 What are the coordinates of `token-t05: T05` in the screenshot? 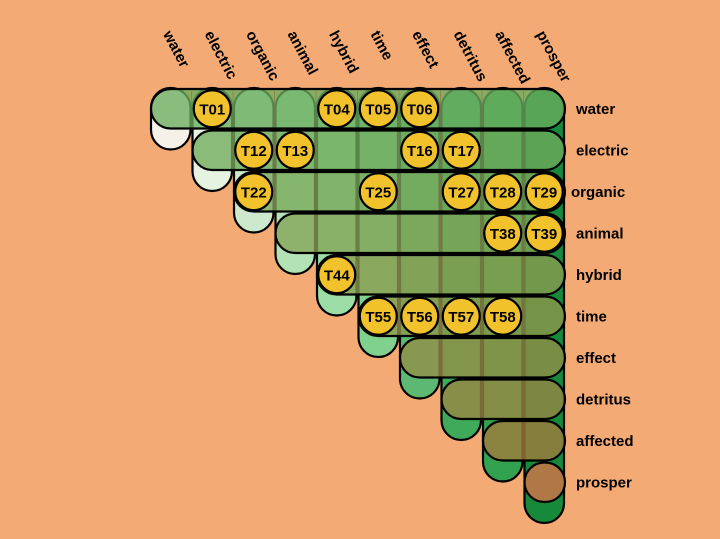 It's located at (378, 108).